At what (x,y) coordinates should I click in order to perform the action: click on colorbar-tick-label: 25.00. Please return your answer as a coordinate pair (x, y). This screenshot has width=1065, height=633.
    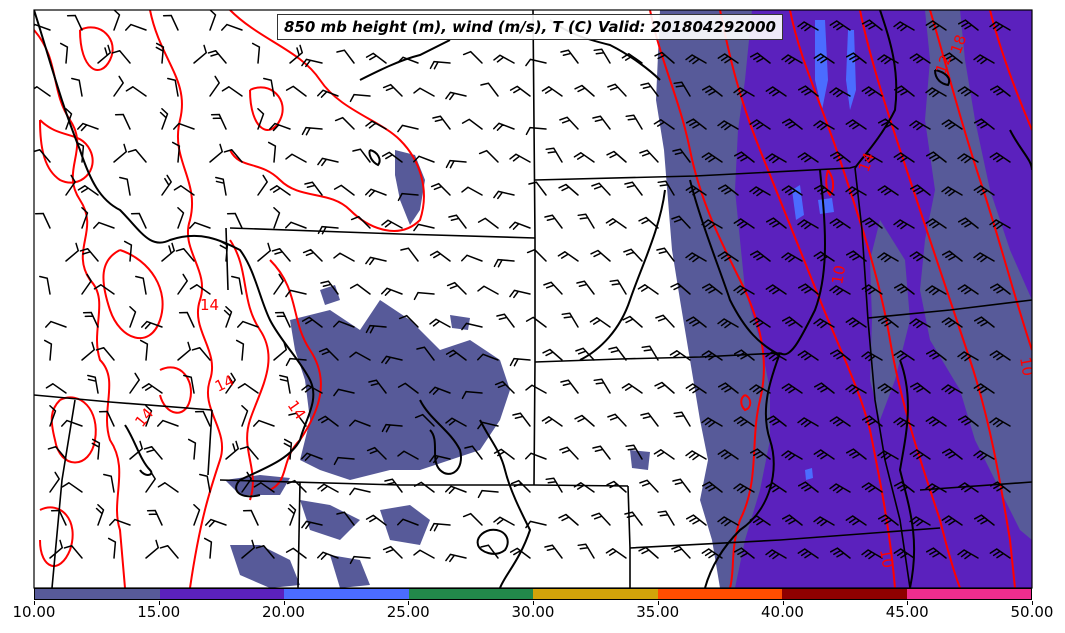
    Looking at the image, I should click on (408, 612).